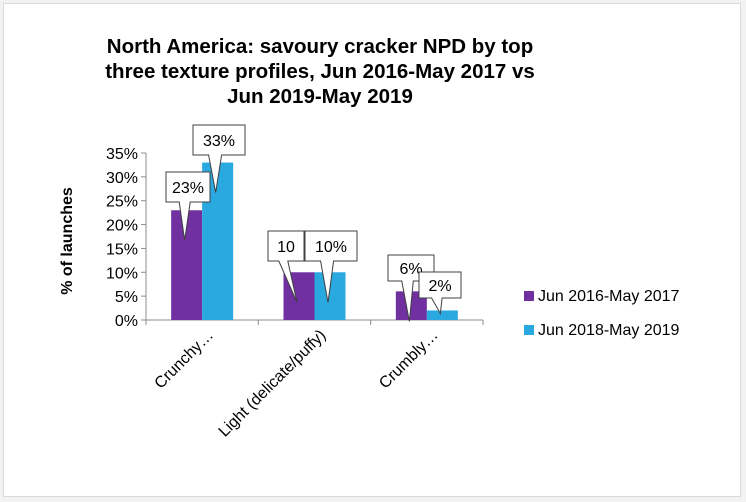  Describe the element at coordinates (122, 178) in the screenshot. I see `y-tick-label: 30%` at that location.